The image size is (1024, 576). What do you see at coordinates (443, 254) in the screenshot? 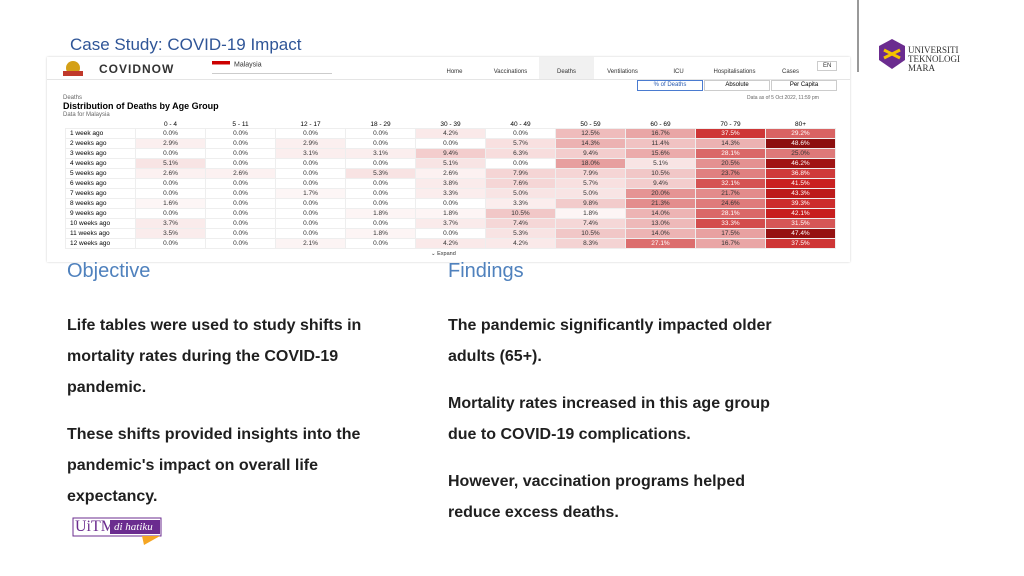
I see `expand-button: ⌄ Expand` at bounding box center [443, 254].